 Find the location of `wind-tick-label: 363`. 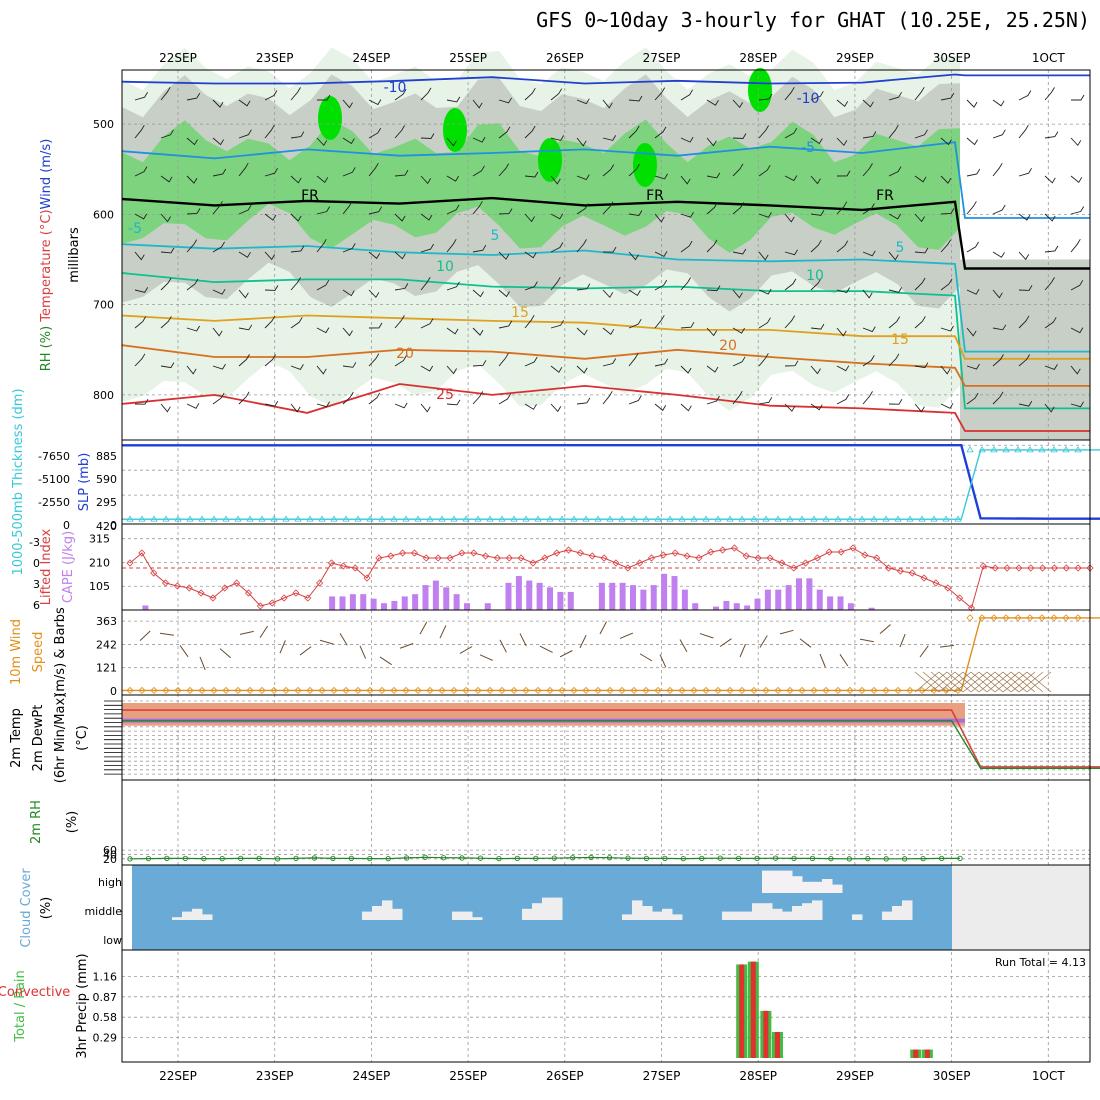

wind-tick-label: 363 is located at coordinates (106, 621).